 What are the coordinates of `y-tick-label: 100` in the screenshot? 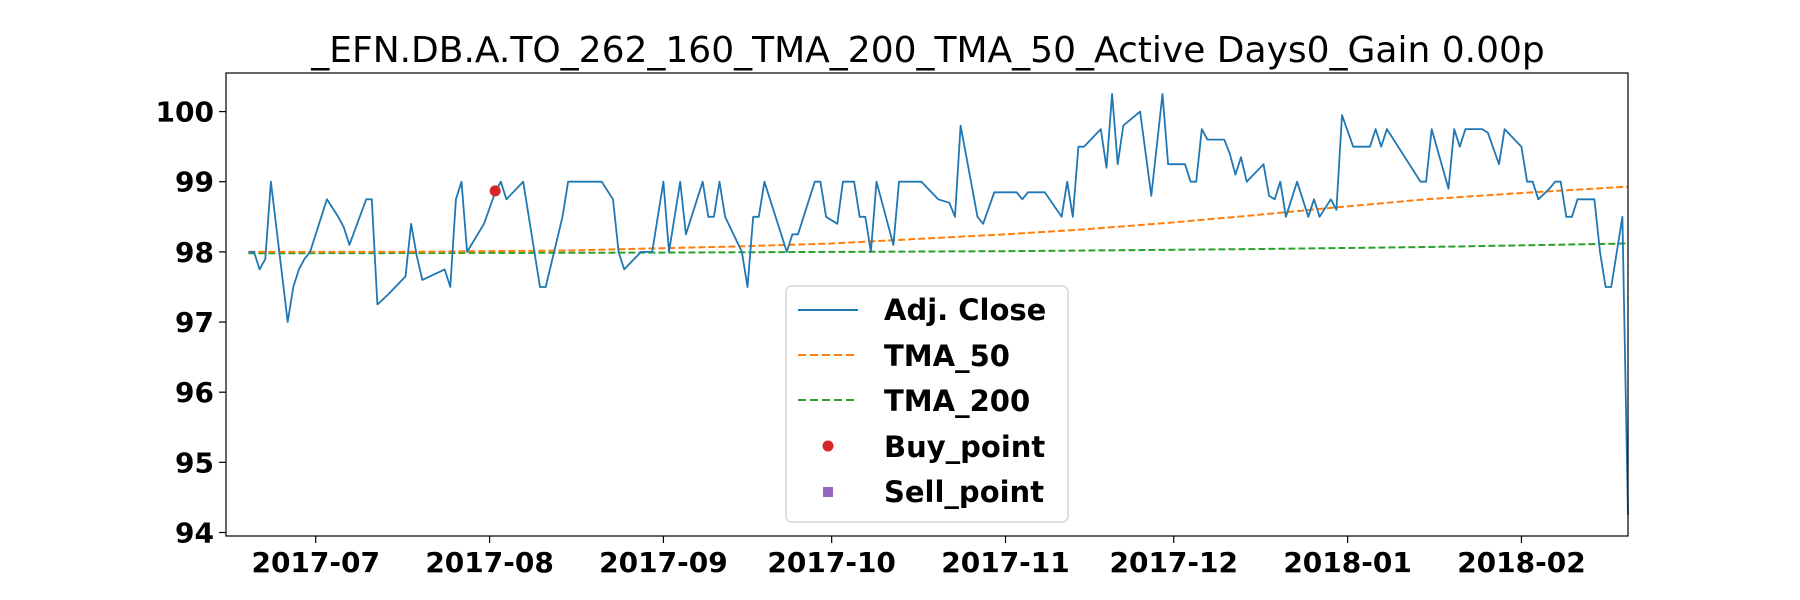 It's located at (185, 112).